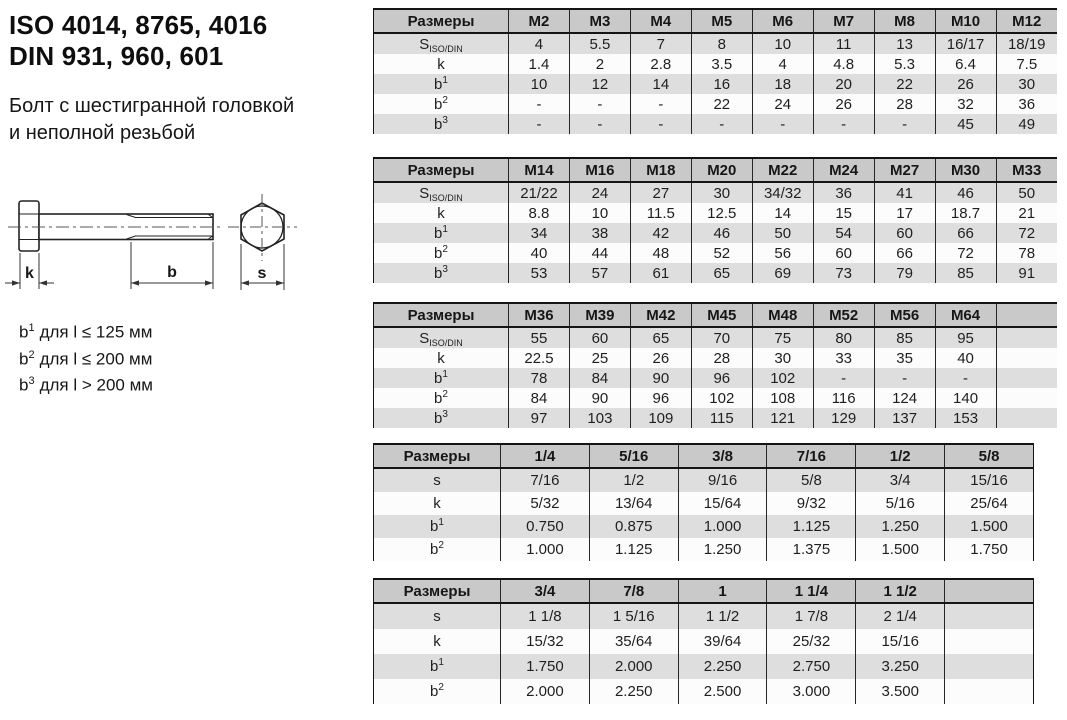  Describe the element at coordinates (437, 616) in the screenshot. I see `row-label: s` at that location.